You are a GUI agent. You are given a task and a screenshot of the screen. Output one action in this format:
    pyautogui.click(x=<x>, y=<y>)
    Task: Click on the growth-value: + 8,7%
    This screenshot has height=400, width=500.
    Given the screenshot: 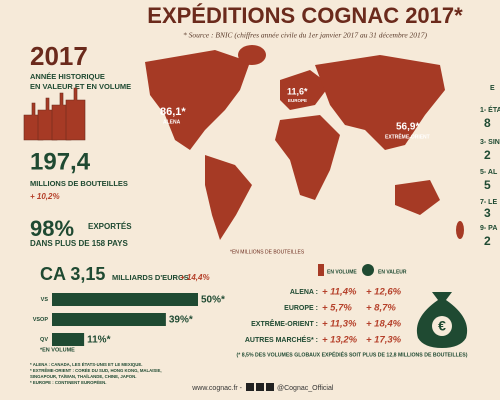 What is the action you would take?
    pyautogui.click(x=381, y=308)
    